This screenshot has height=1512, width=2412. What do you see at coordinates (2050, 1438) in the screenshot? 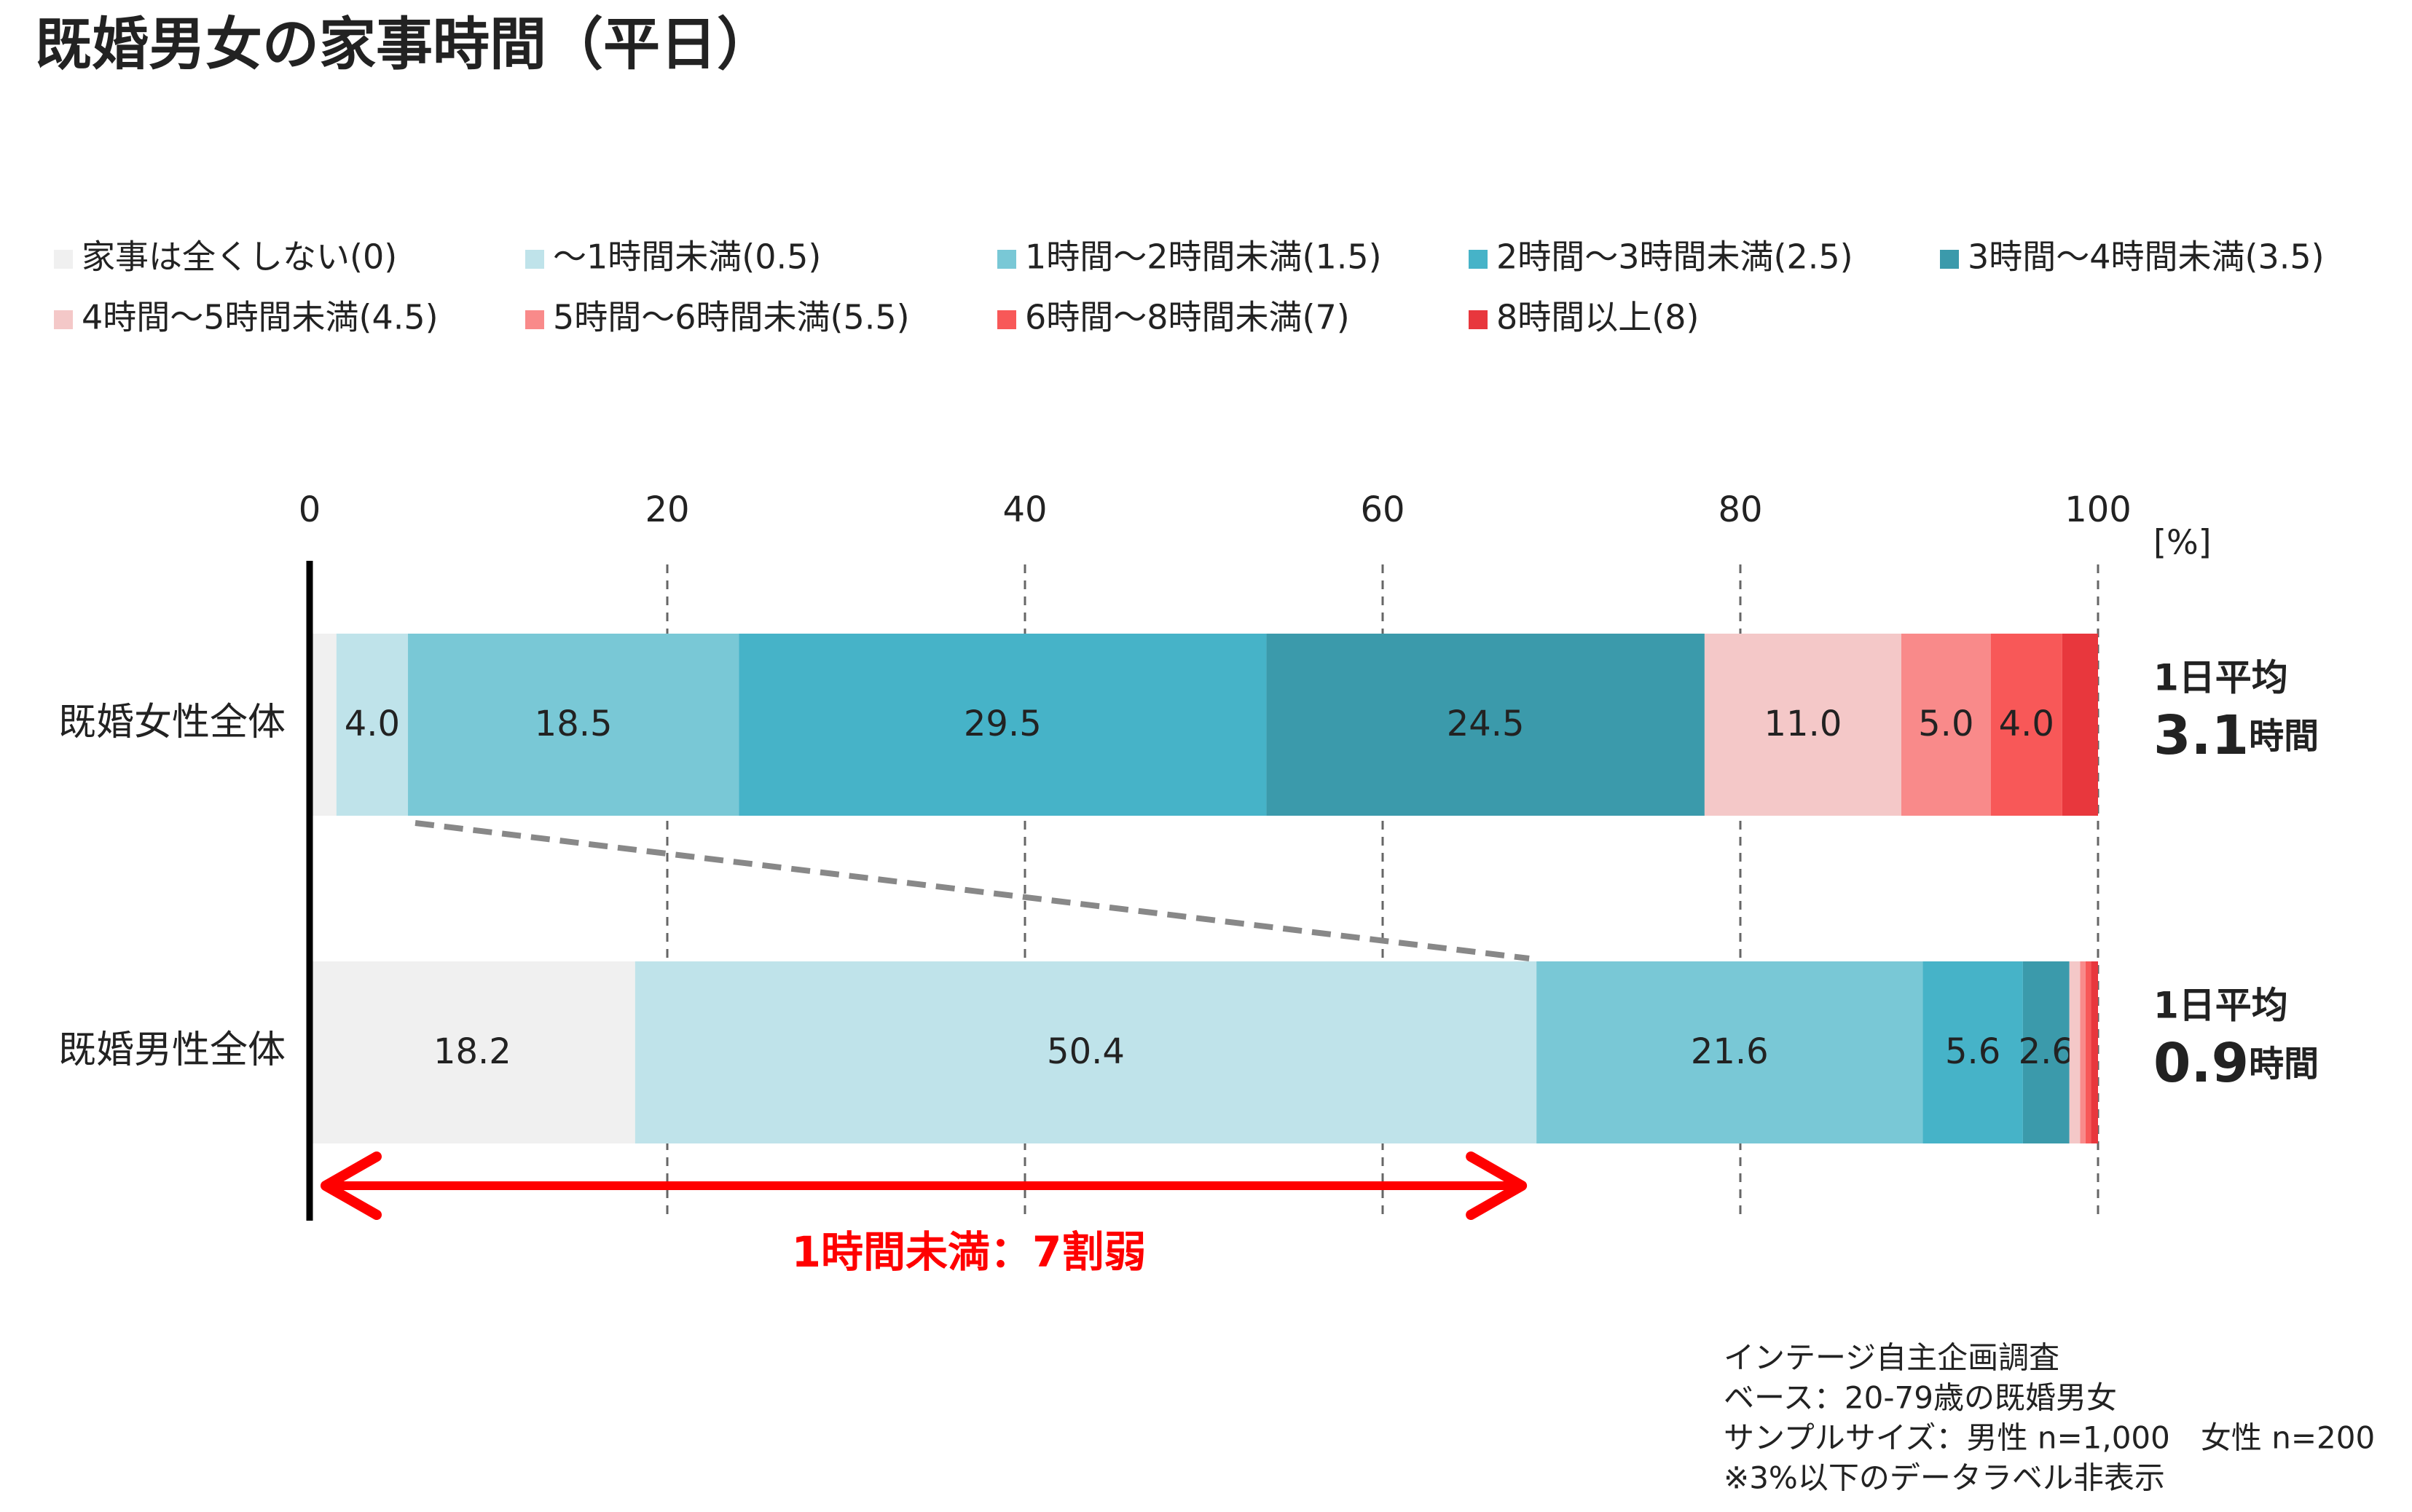
I see `footnote: サンプルサイズ：男性 n=1,000 女性 n=200` at bounding box center [2050, 1438].